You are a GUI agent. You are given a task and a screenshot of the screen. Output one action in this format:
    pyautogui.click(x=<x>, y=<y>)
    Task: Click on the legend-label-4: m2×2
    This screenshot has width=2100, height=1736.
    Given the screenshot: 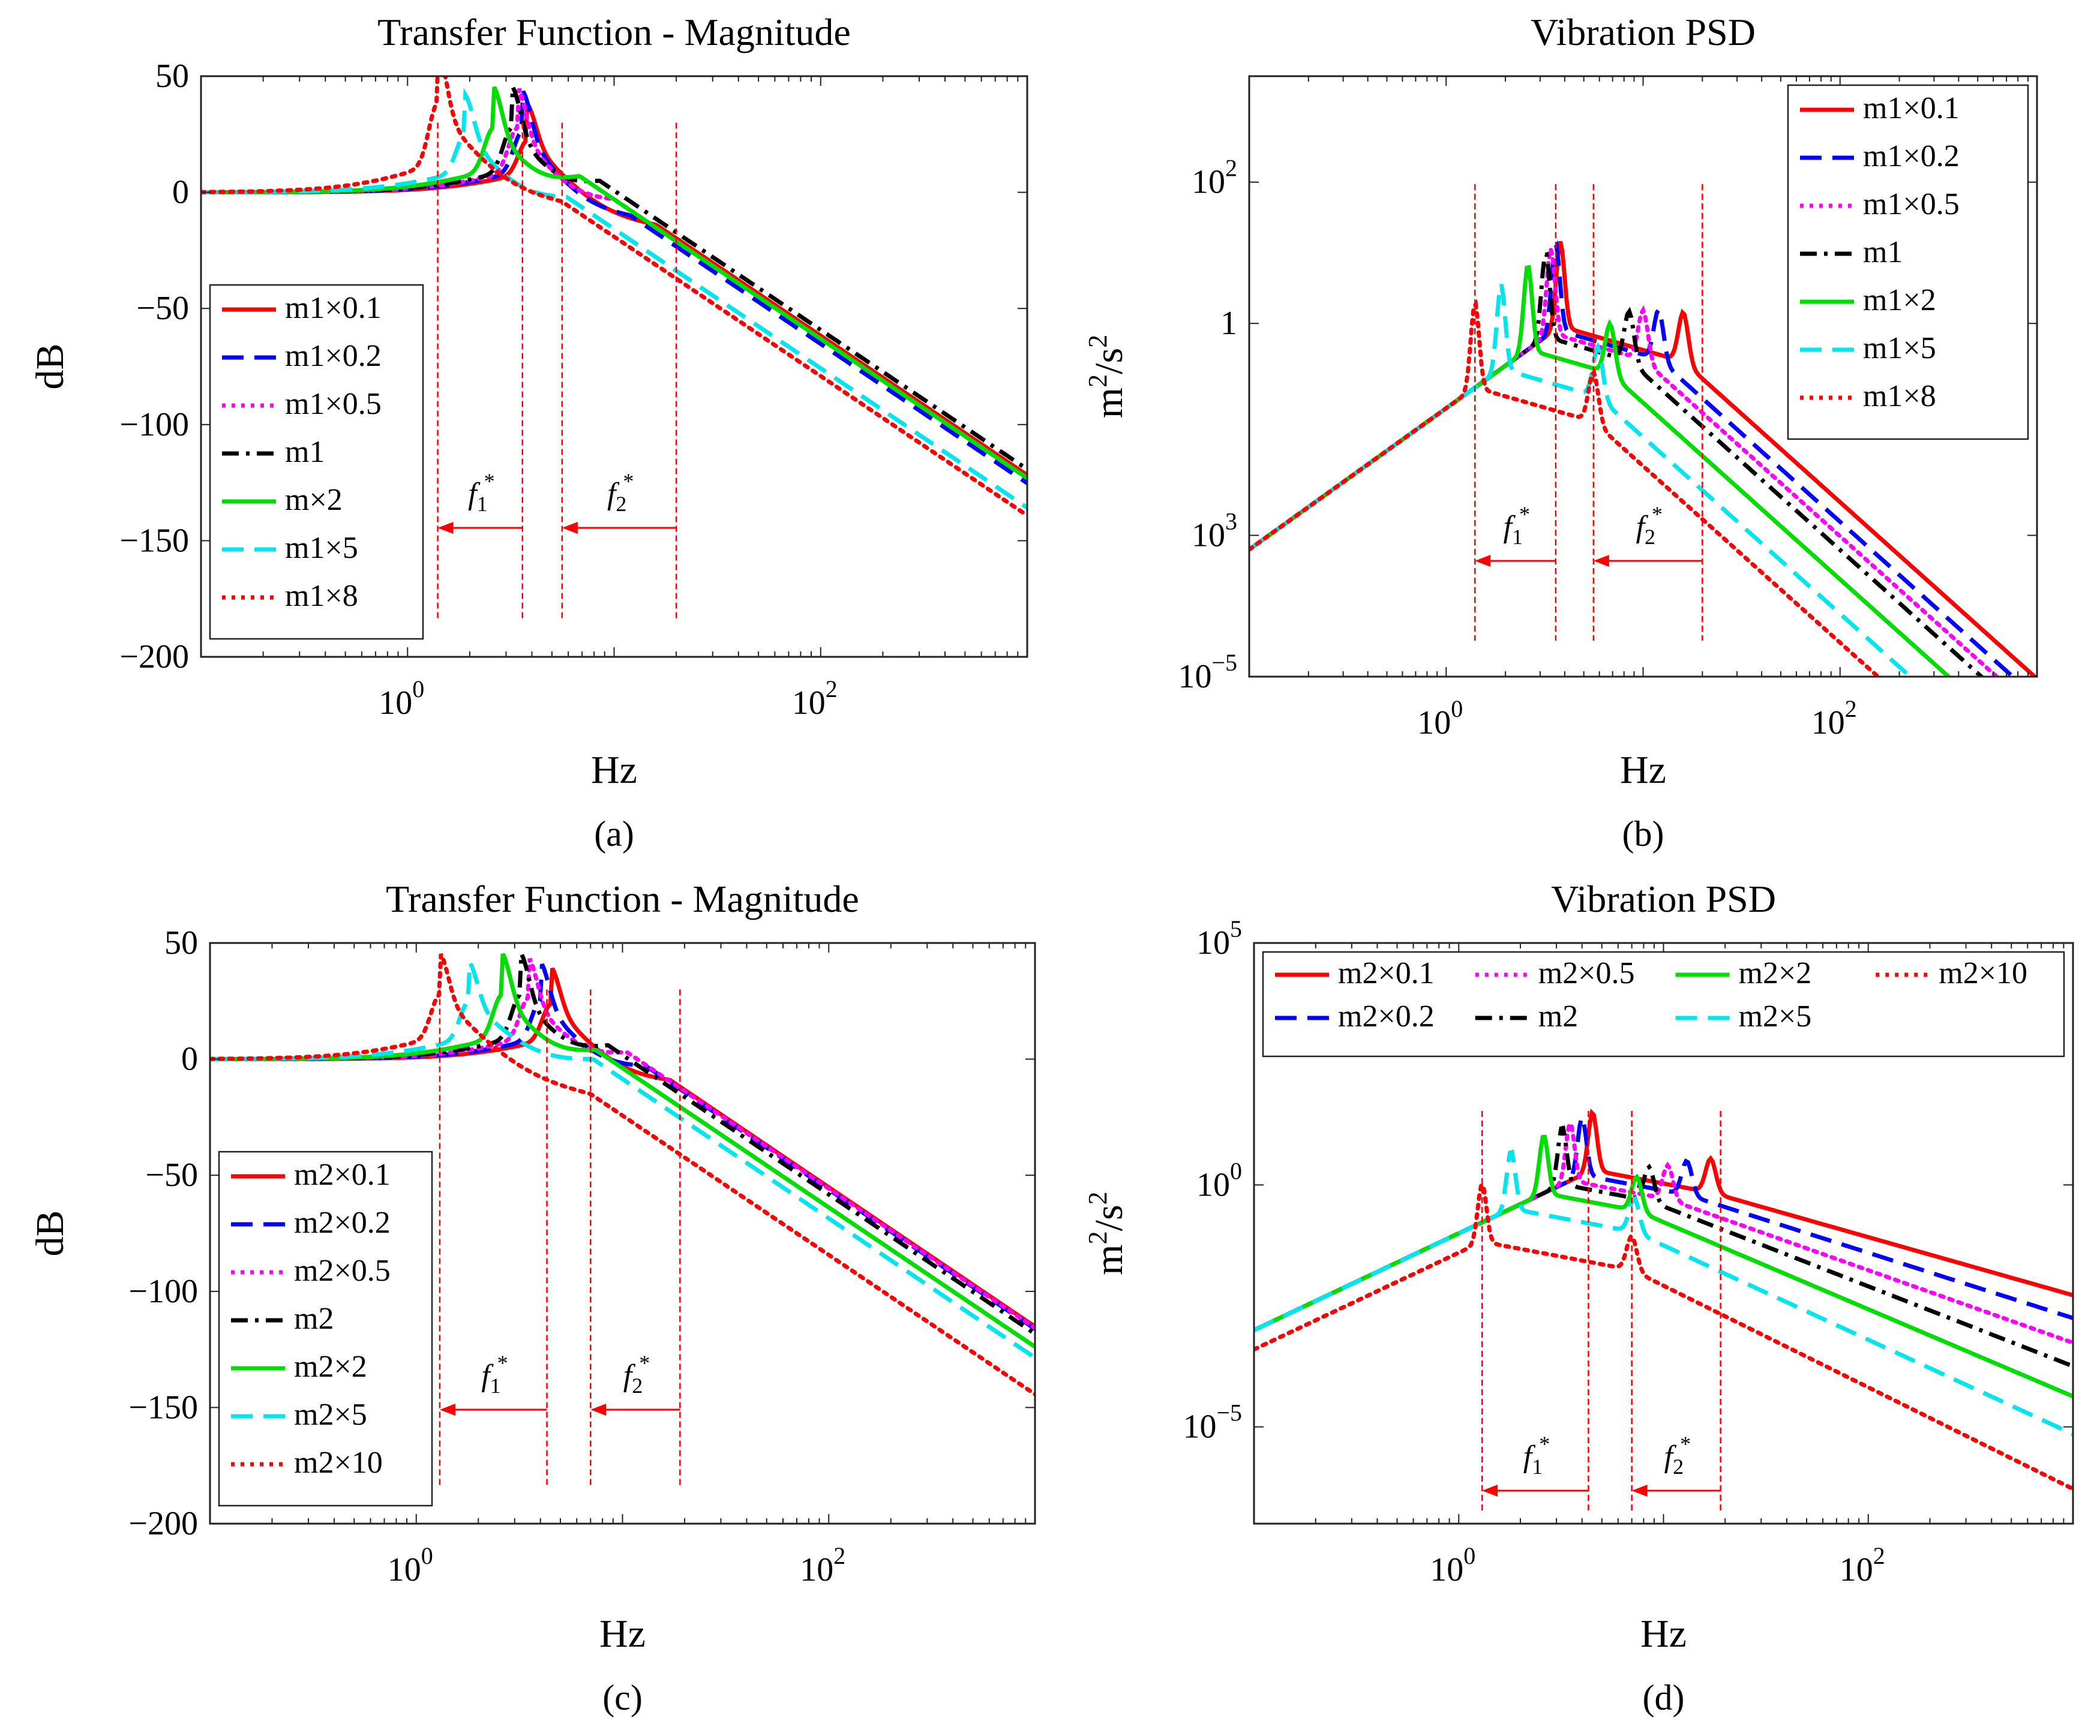 What is the action you would take?
    pyautogui.click(x=330, y=1367)
    